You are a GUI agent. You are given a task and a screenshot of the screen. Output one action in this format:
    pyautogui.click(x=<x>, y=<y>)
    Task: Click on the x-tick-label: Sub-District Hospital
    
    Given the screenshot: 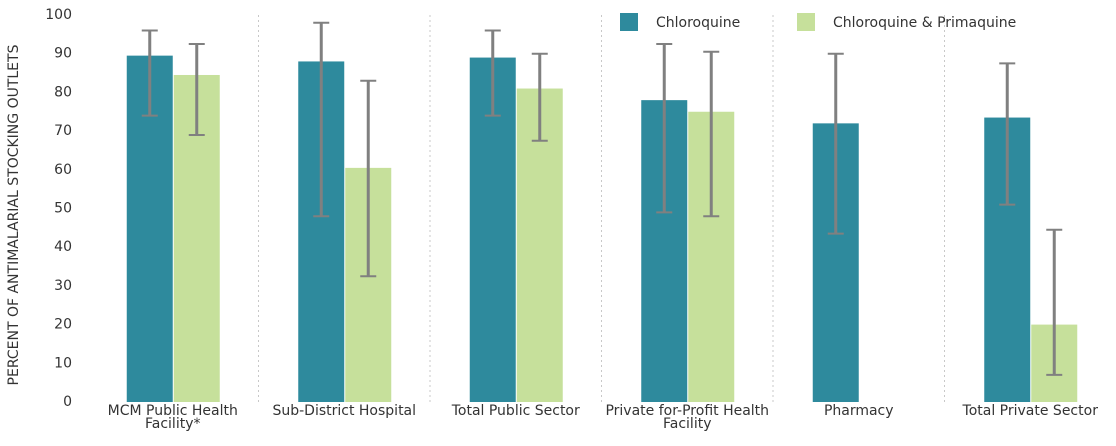 What is the action you would take?
    pyautogui.click(x=344, y=411)
    